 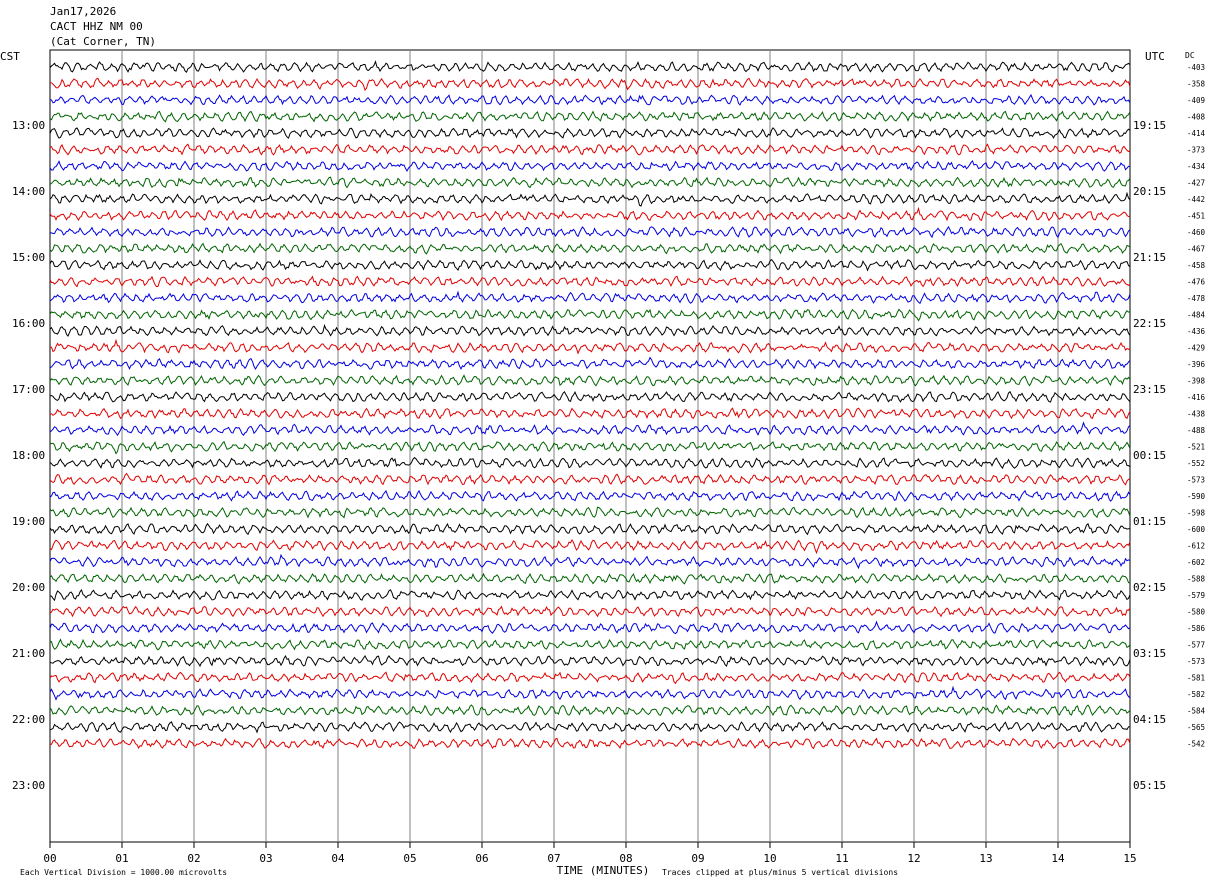 I want to click on right-hour-label: 21:15, so click(x=1149, y=257).